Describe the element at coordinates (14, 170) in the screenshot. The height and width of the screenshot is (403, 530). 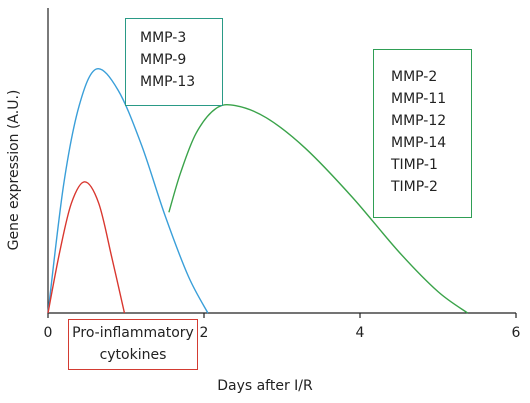
I see `y-axis-title: Gene expression (A.U.)` at that location.